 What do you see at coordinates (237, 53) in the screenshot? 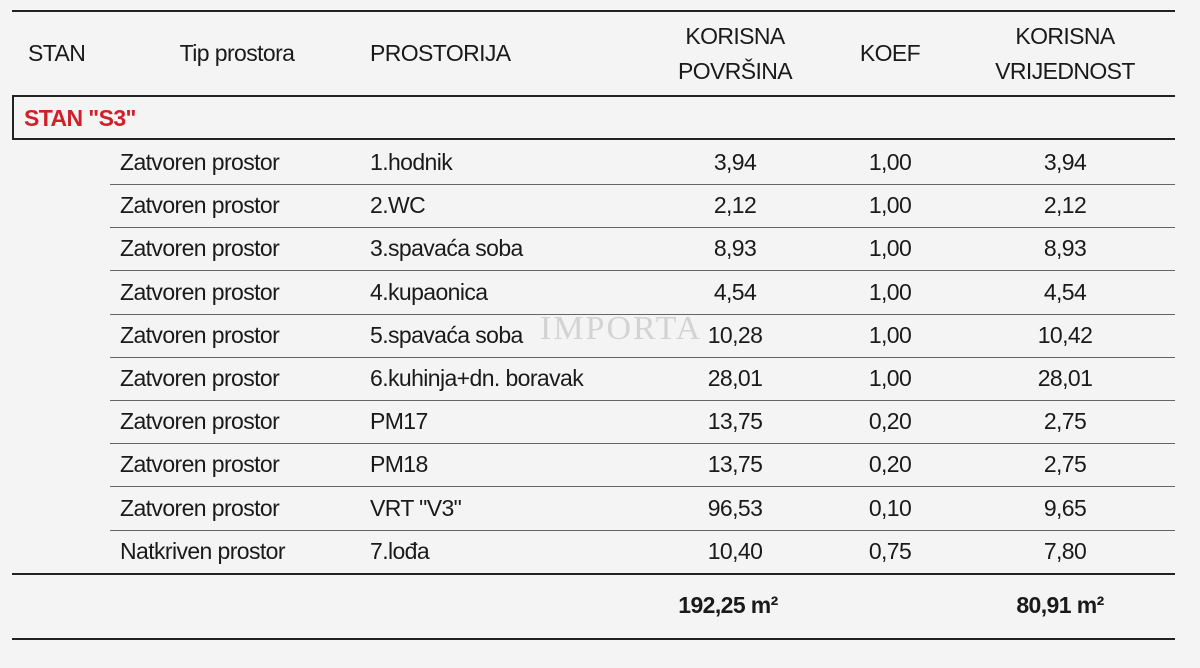
I see `header-cell: Tip prostora` at bounding box center [237, 53].